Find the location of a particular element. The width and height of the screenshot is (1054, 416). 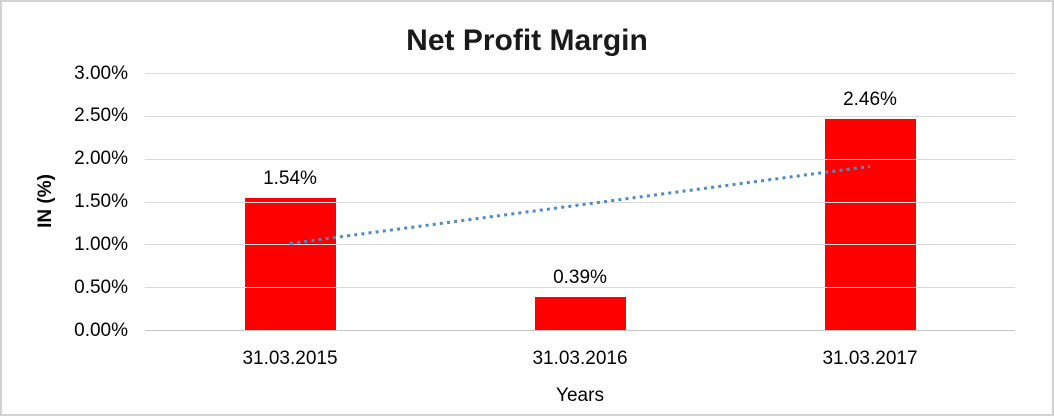

x-tick-label: 31.03.2015 is located at coordinates (290, 358).